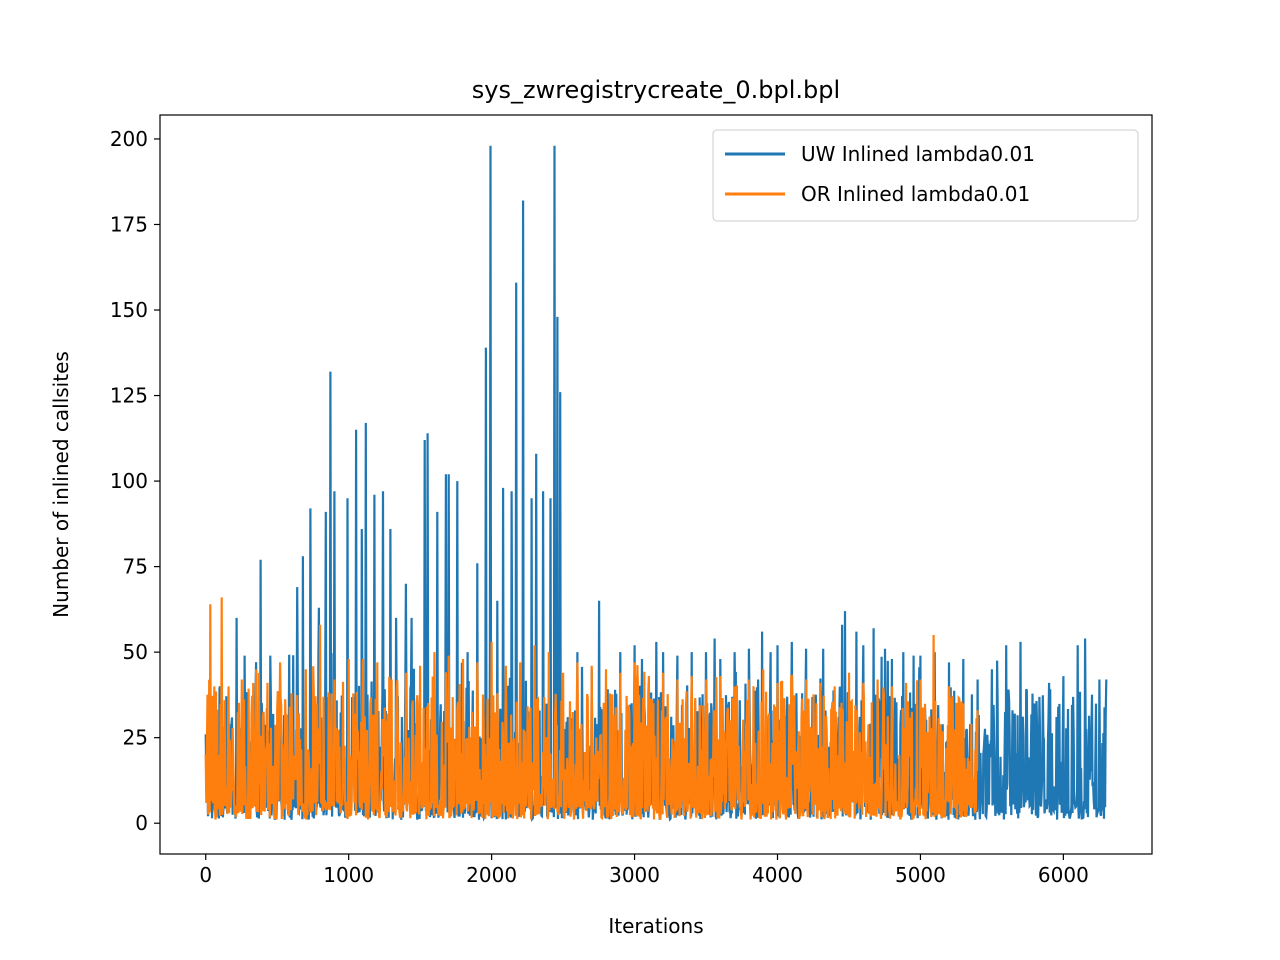  I want to click on x-tick-label: 2000, so click(491, 875).